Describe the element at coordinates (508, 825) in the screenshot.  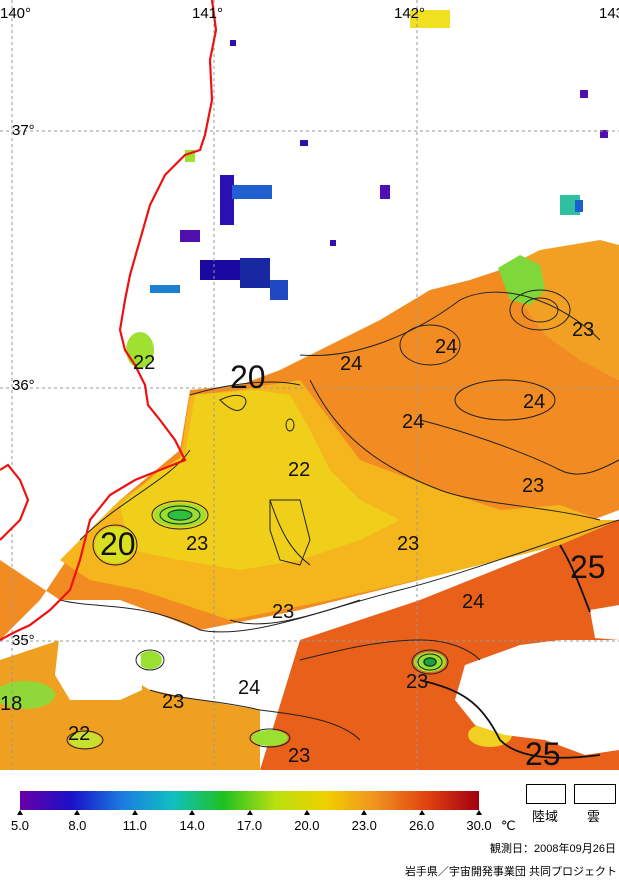
I see `temperature-unit: ℃` at that location.